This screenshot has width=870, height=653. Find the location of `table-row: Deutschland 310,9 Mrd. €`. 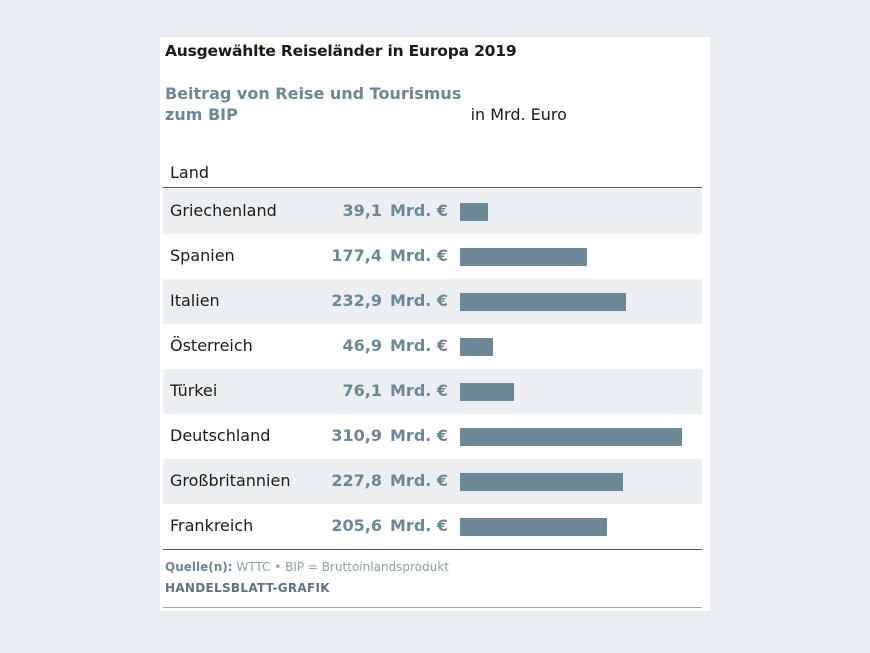

table-row: Deutschland 310,9 Mrd. € is located at coordinates (432, 436).